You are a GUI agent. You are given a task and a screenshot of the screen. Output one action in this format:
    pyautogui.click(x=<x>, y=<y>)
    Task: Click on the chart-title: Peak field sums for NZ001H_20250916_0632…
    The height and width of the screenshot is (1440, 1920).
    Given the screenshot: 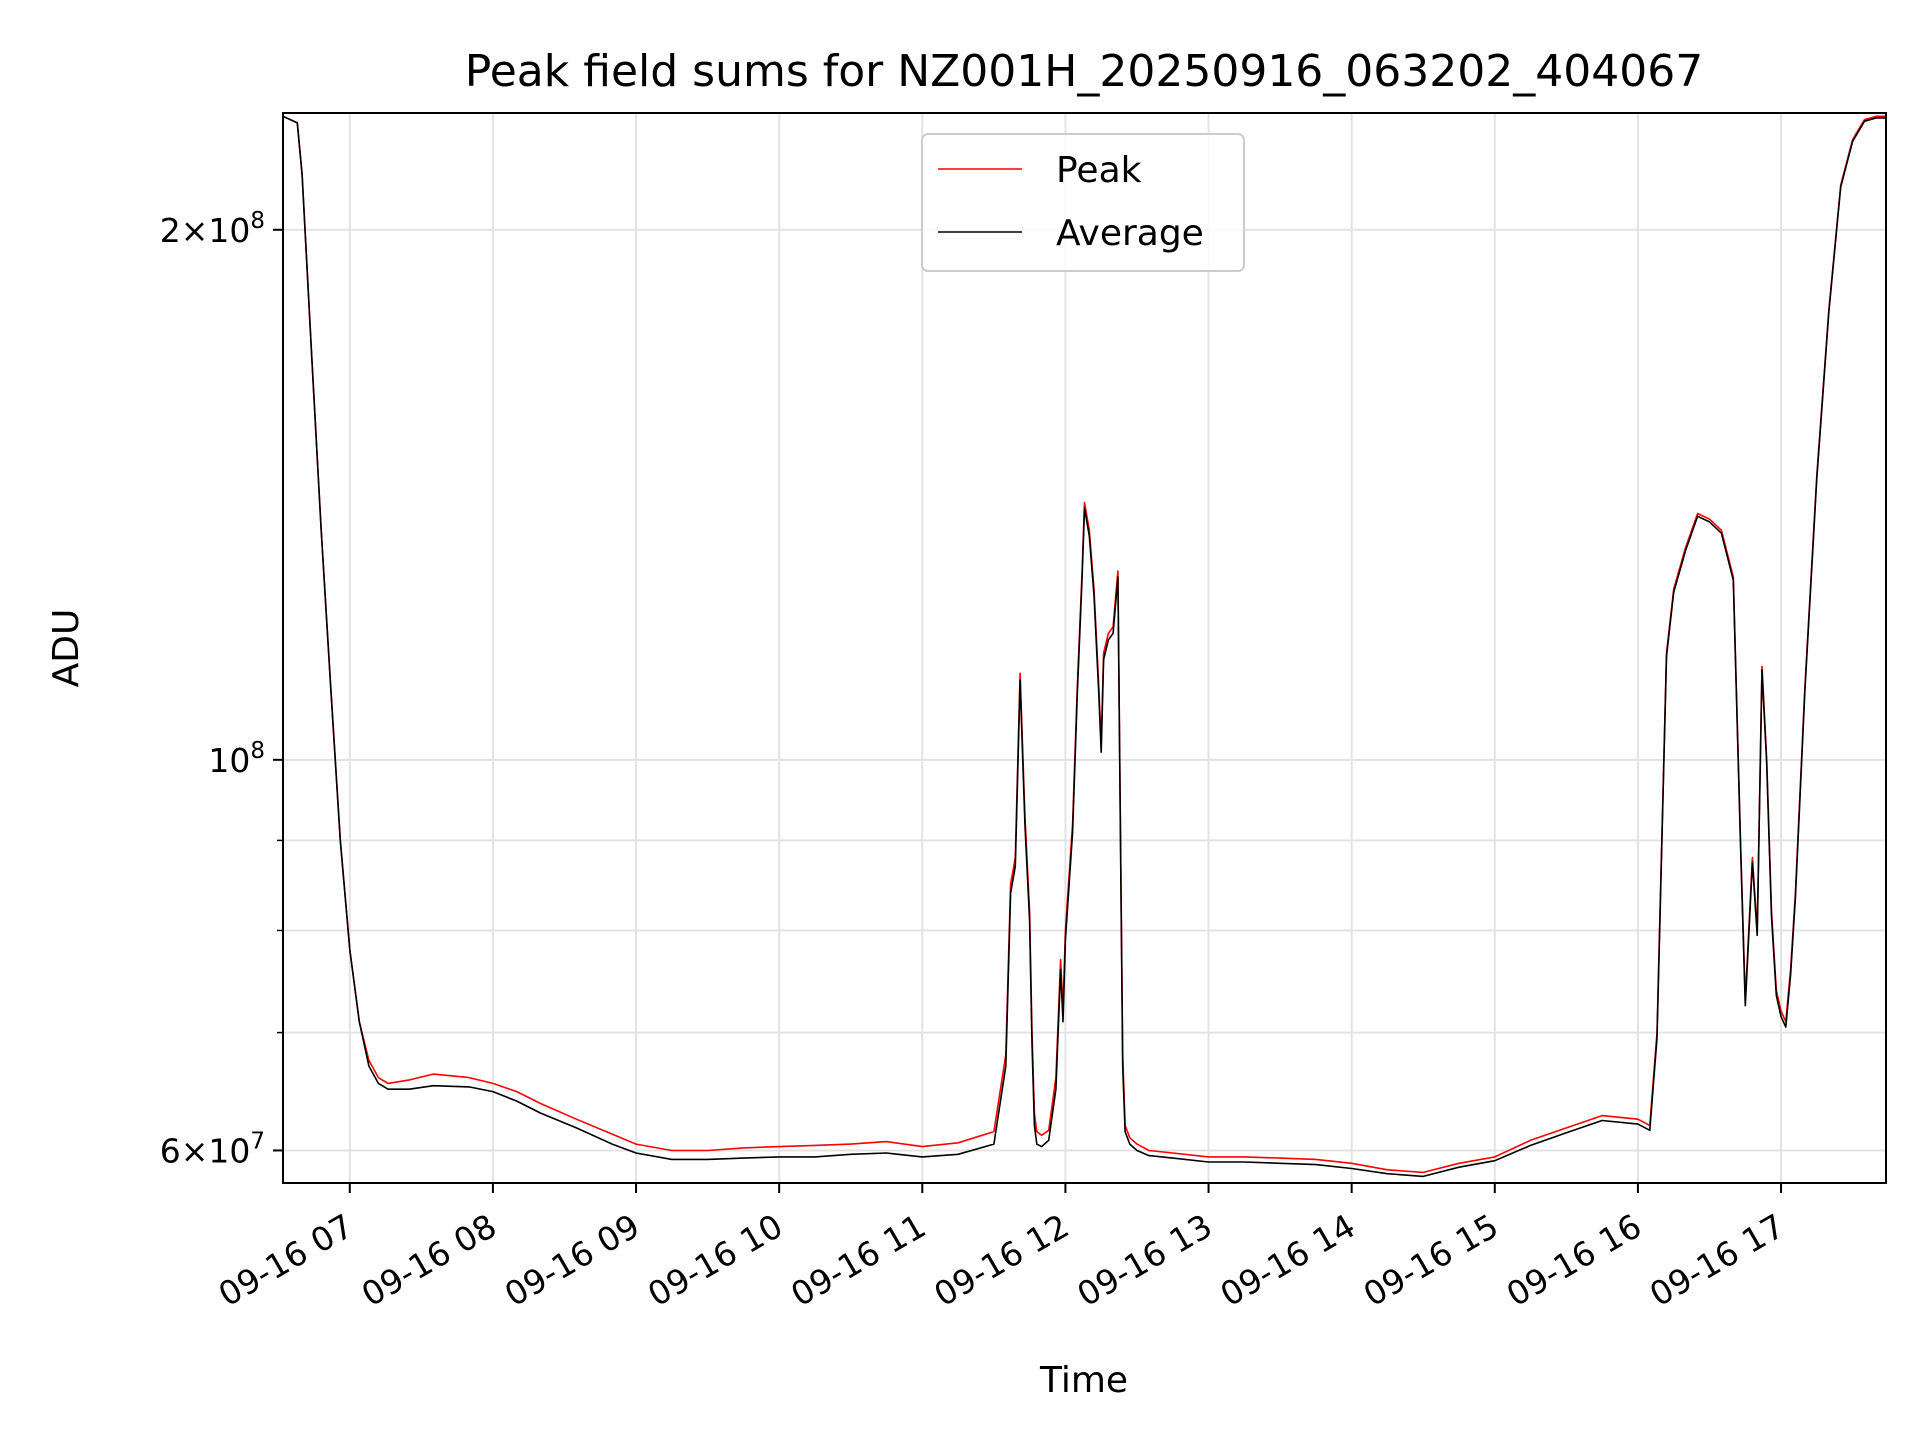 What is the action you would take?
    pyautogui.click(x=1084, y=71)
    